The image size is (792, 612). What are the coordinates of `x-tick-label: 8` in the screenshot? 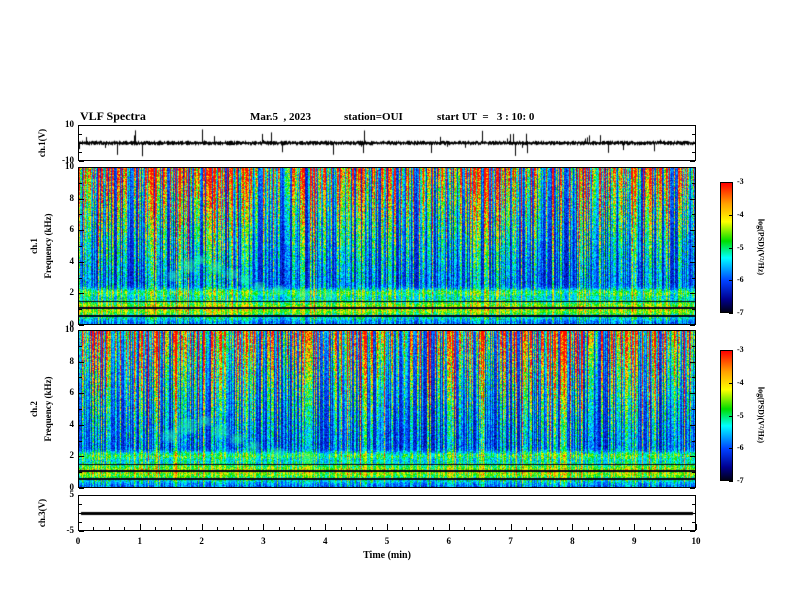 It's located at (572, 541).